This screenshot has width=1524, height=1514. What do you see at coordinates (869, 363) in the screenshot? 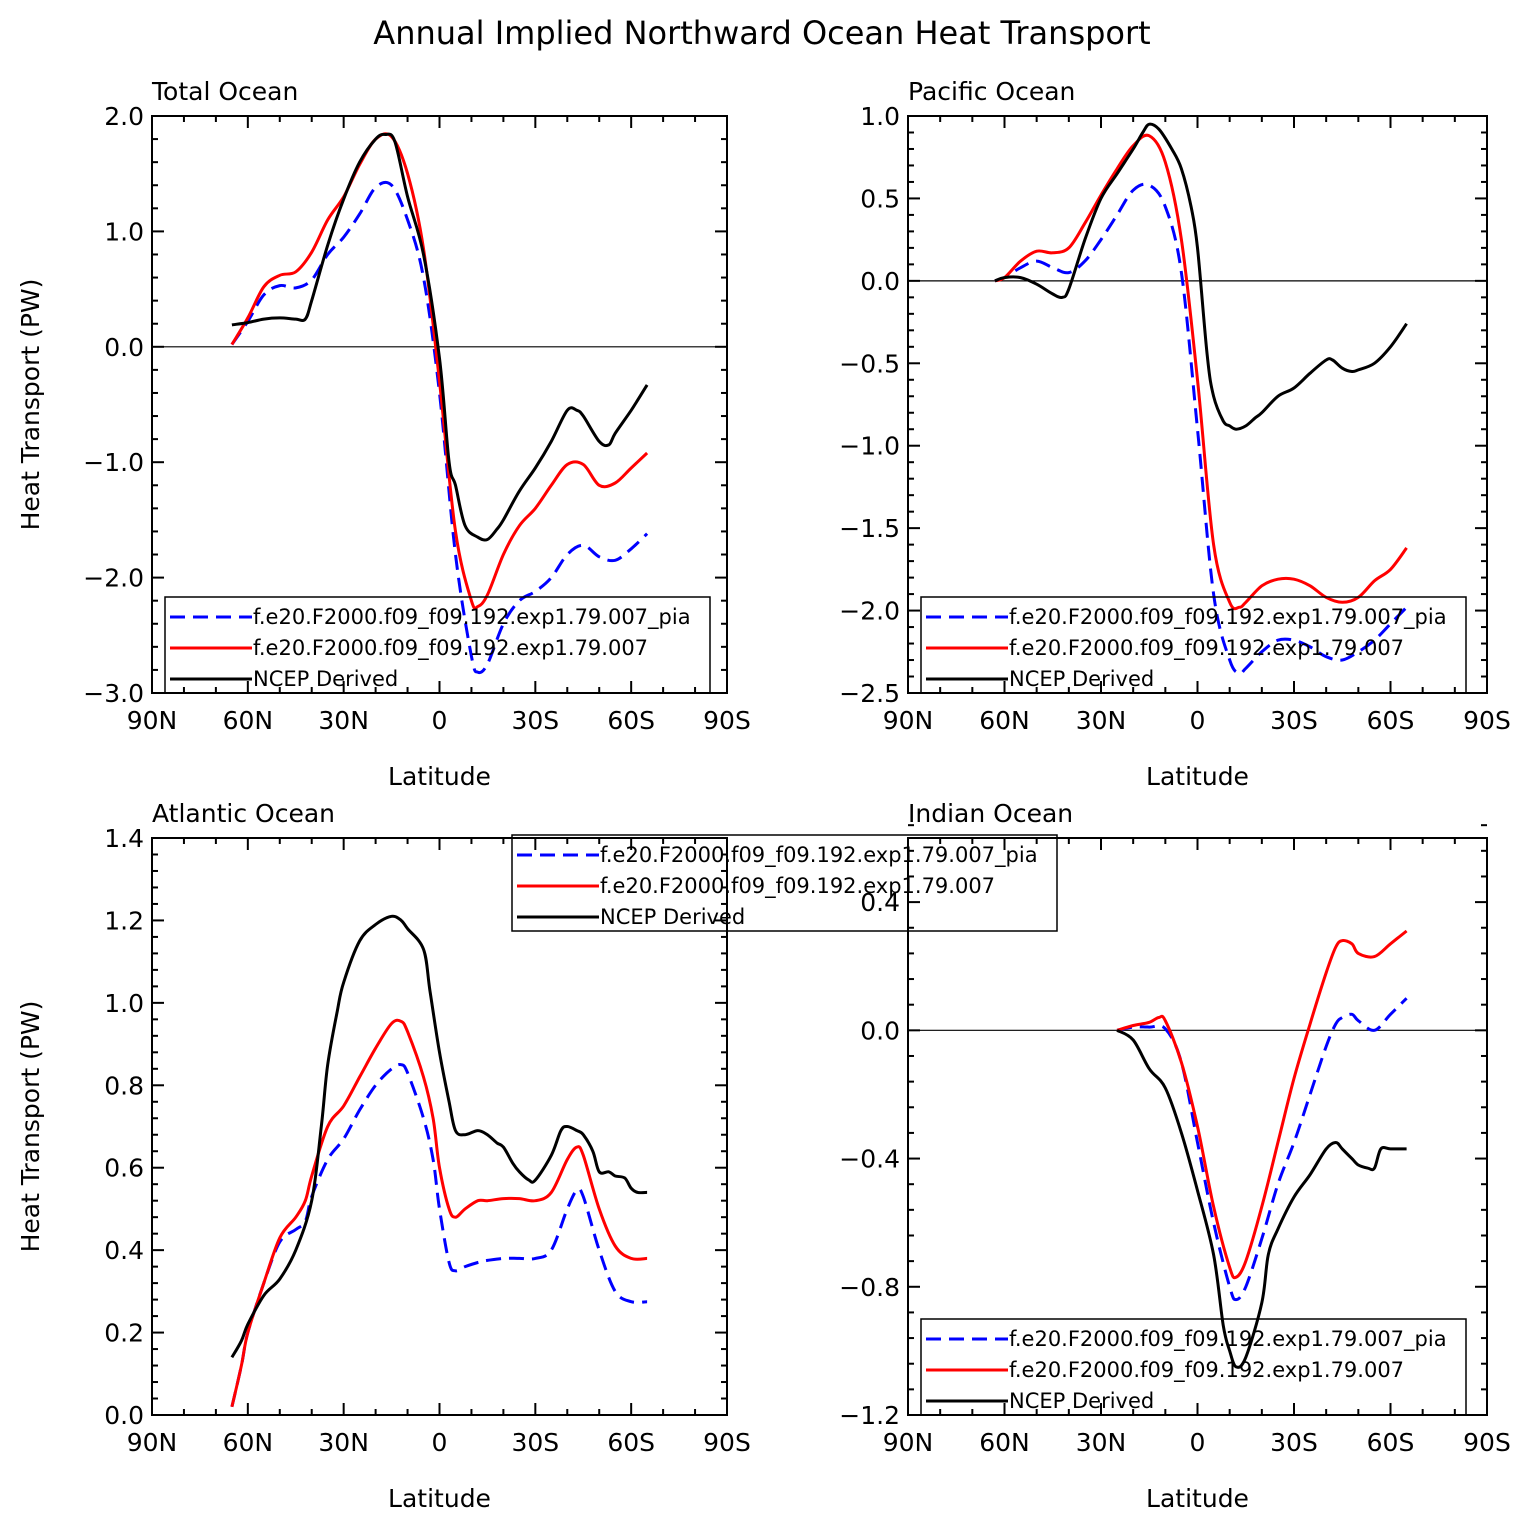
I see `y-tick-label: −0.5` at bounding box center [869, 363].